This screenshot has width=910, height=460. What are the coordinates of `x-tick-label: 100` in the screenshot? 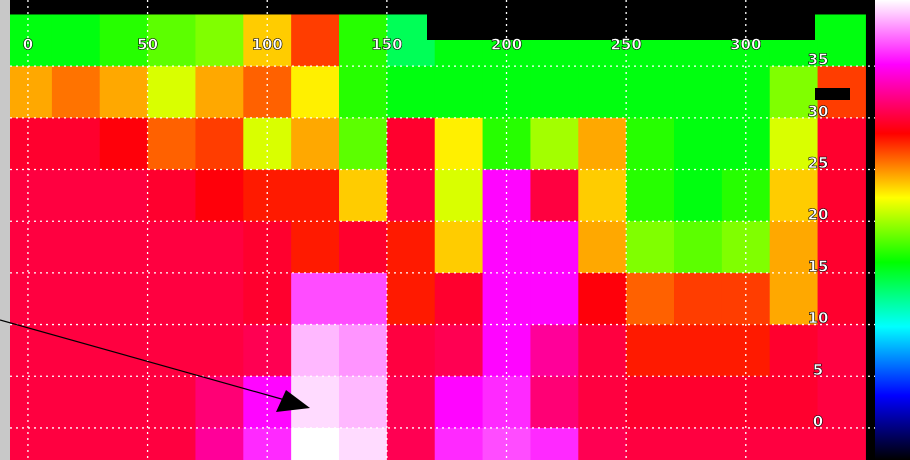 It's located at (267, 45).